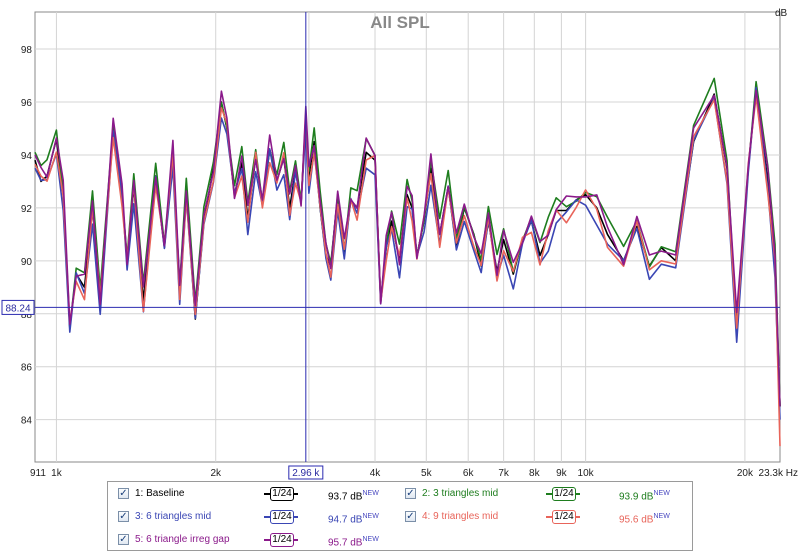  What do you see at coordinates (27, 209) in the screenshot?
I see `y-tick-label: 92` at bounding box center [27, 209].